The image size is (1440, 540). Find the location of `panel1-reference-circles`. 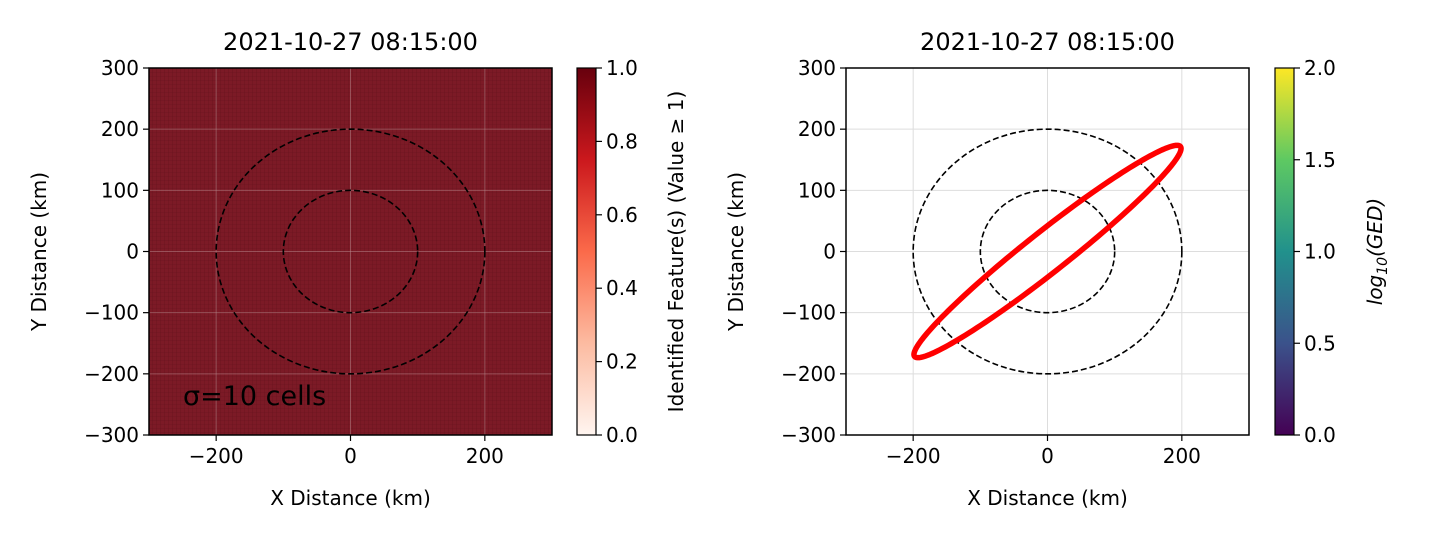

panel1-reference-circles is located at coordinates (350, 251).